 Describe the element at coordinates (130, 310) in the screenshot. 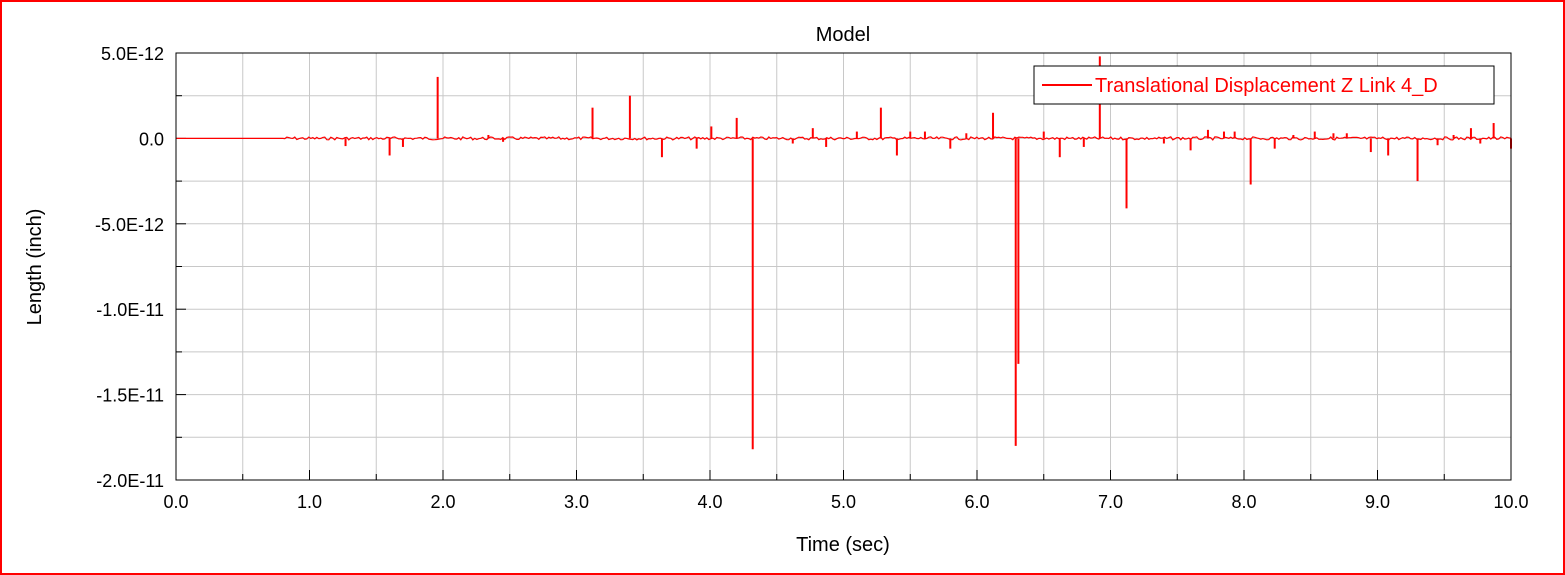

I see `y-tick-label: -1.0E-11` at that location.